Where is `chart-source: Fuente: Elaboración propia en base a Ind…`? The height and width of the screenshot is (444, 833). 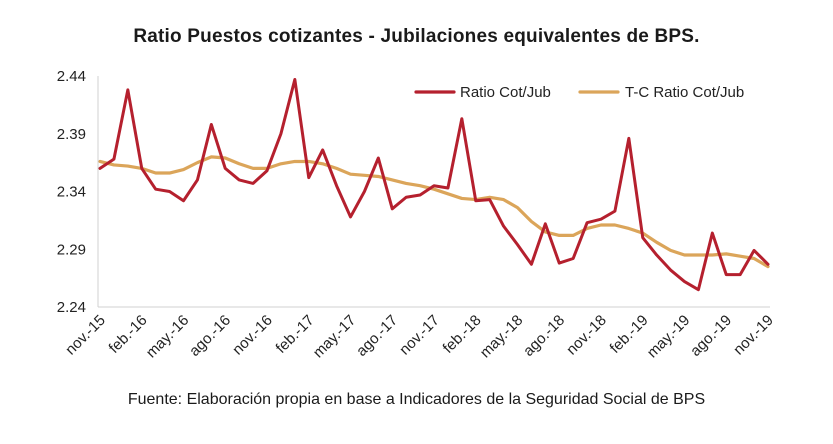
chart-source: Fuente: Elaboración propia en base a Ind… is located at coordinates (416, 399).